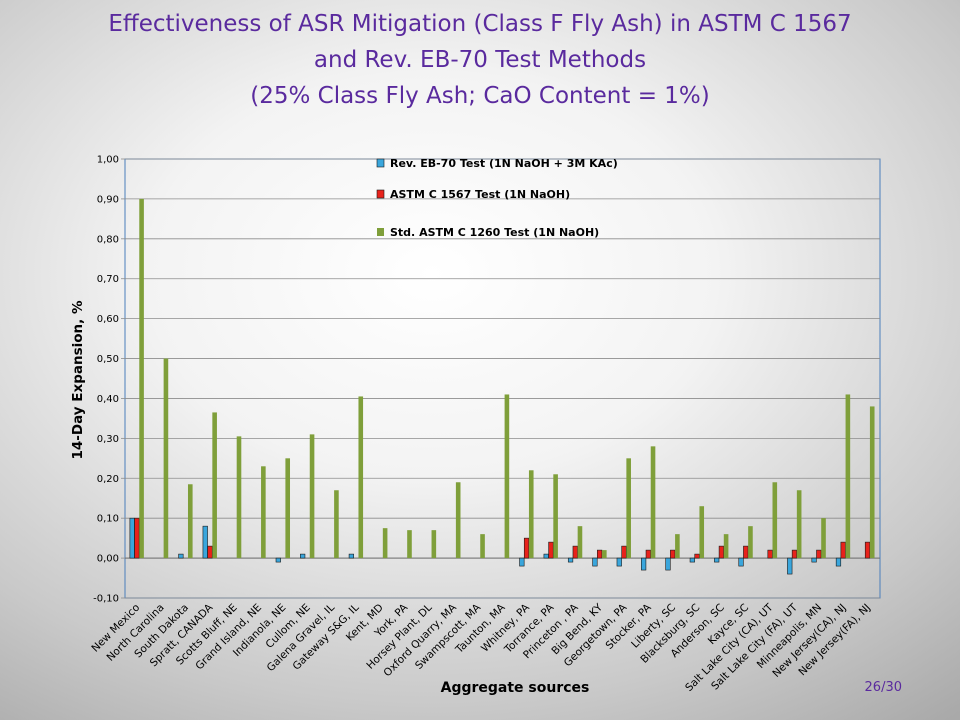 Image resolution: width=960 pixels, height=720 pixels. Describe the element at coordinates (108, 199) in the screenshot. I see `y-tick-label: 0,90` at that location.